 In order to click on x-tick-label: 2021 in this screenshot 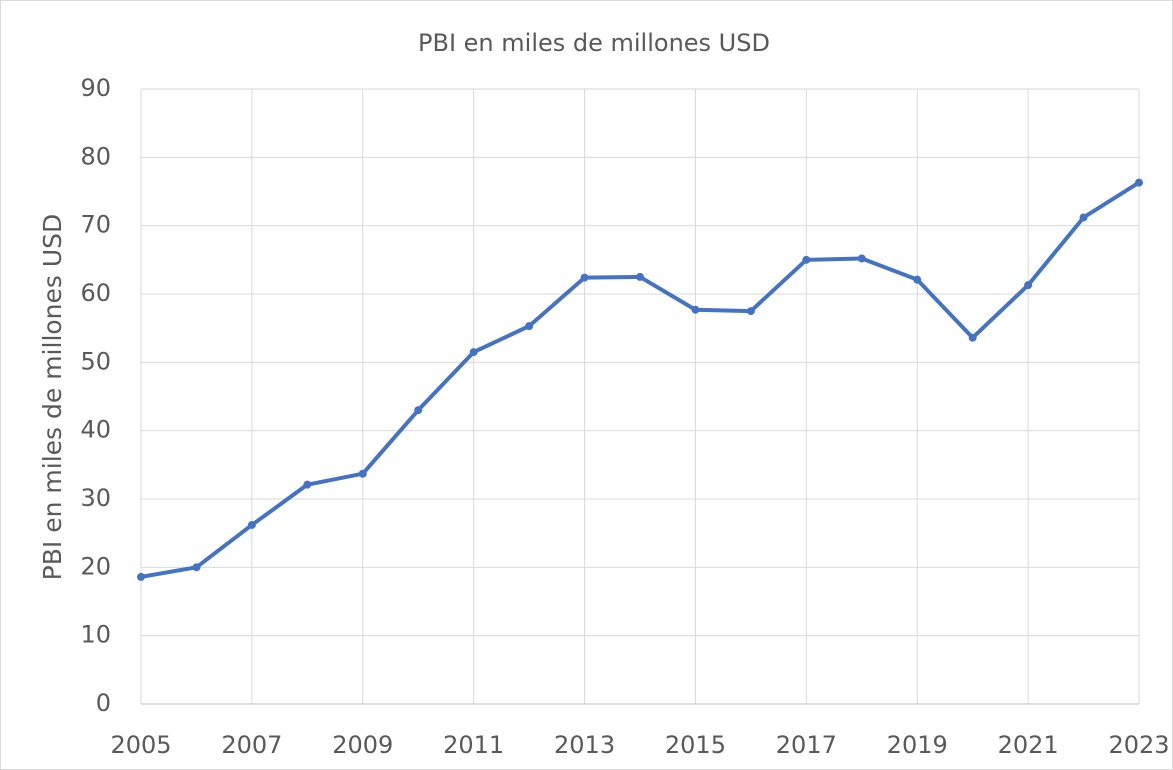, I will do `click(1028, 745)`.